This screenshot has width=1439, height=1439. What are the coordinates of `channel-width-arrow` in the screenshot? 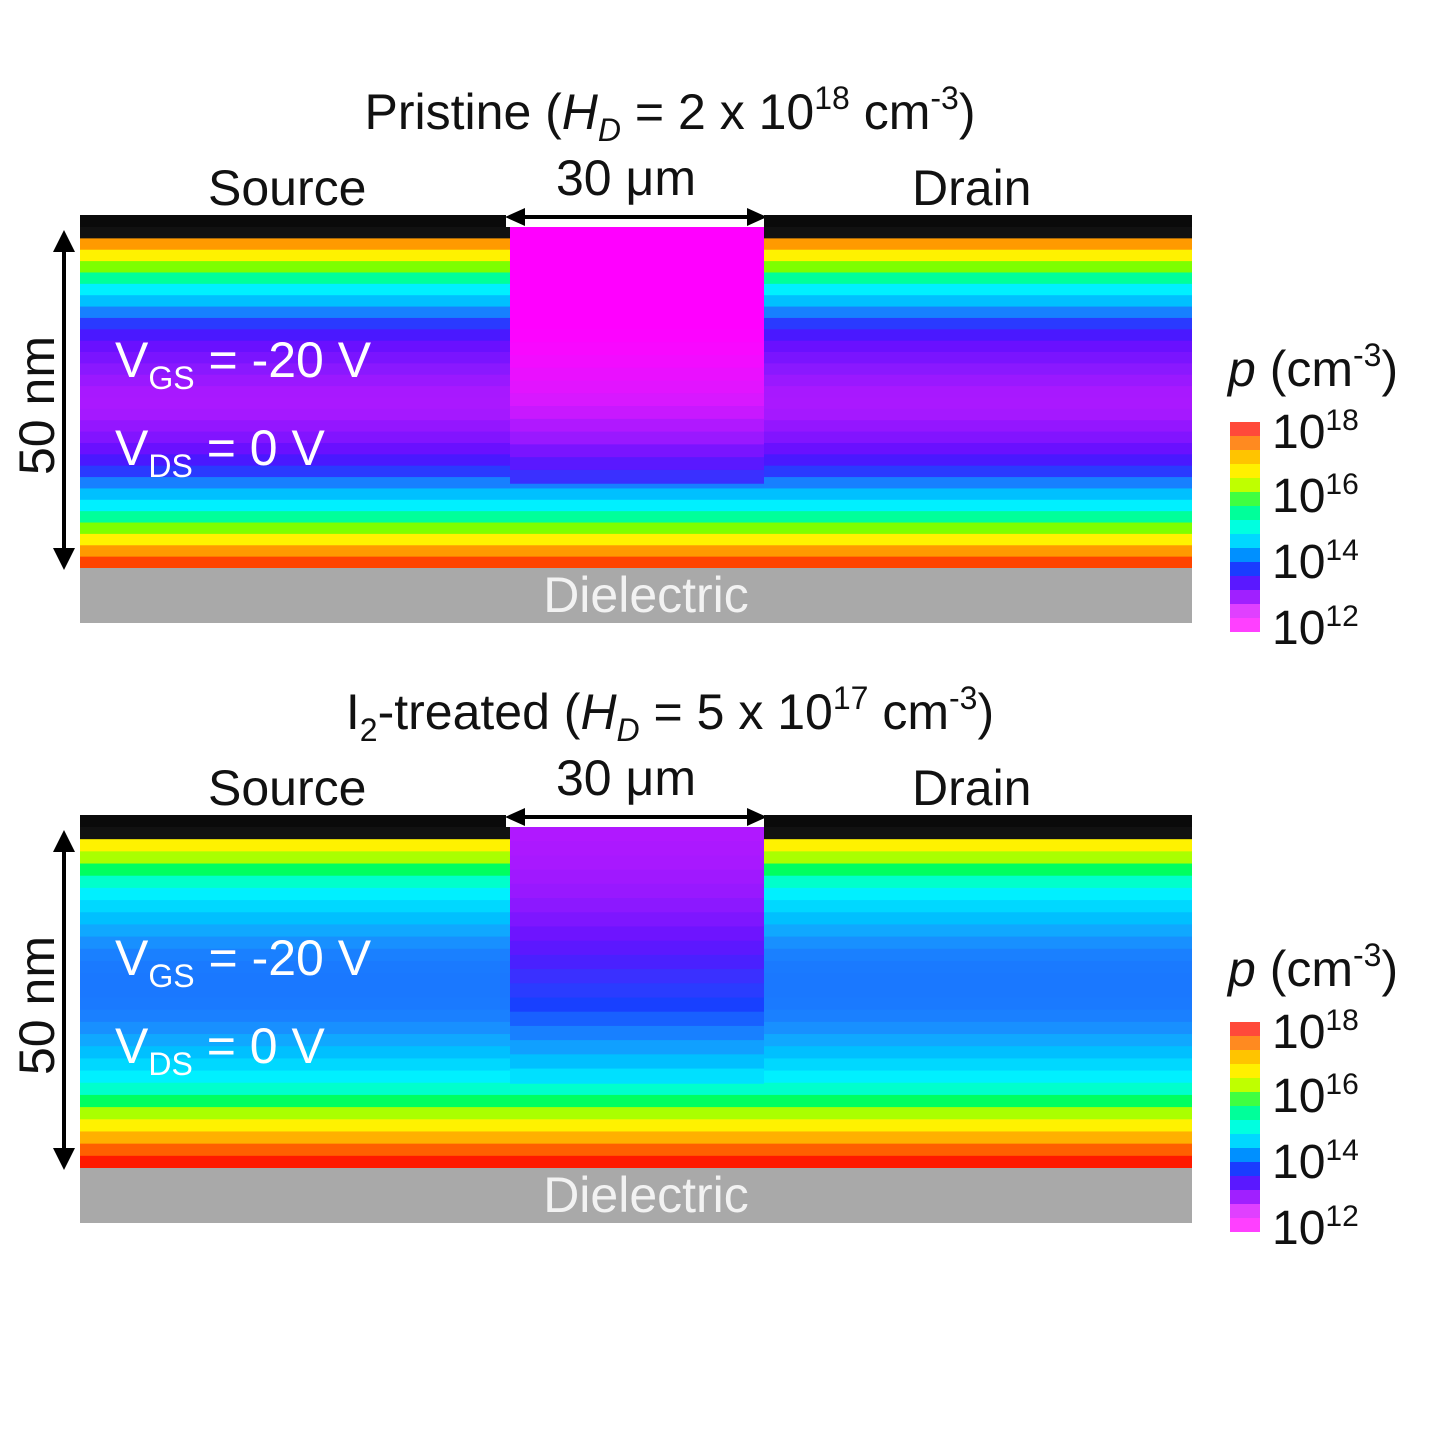 It's located at (636, 217).